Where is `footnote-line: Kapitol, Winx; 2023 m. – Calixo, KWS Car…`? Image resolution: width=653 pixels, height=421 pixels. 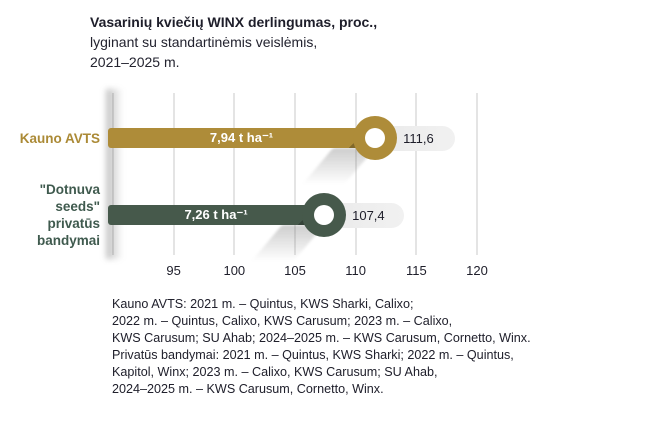
footnote-line: Kapitol, Winx; 2023 m. – Calixo, KWS Car… is located at coordinates (275, 372).